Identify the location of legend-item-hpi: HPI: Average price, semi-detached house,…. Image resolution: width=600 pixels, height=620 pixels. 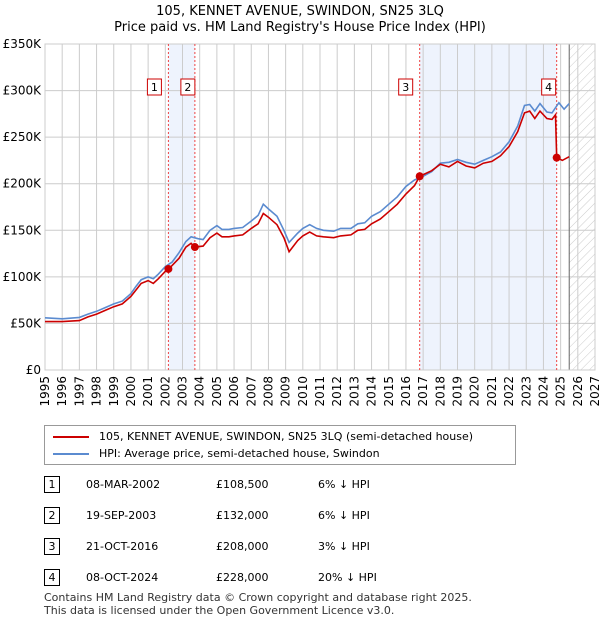
(216, 454).